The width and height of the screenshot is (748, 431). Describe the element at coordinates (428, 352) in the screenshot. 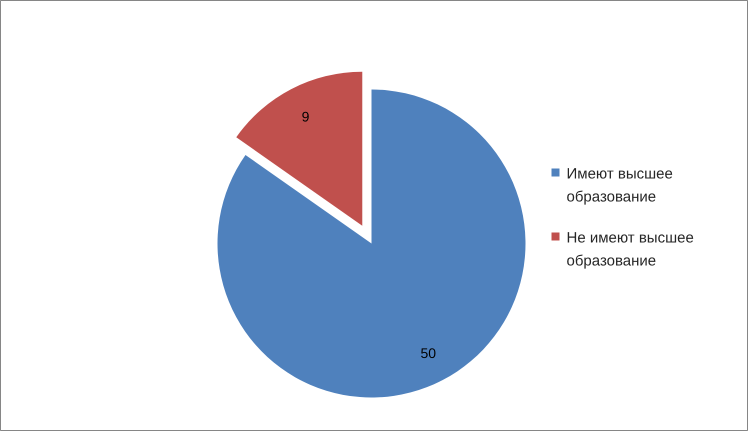

I see `data-label: 50` at that location.